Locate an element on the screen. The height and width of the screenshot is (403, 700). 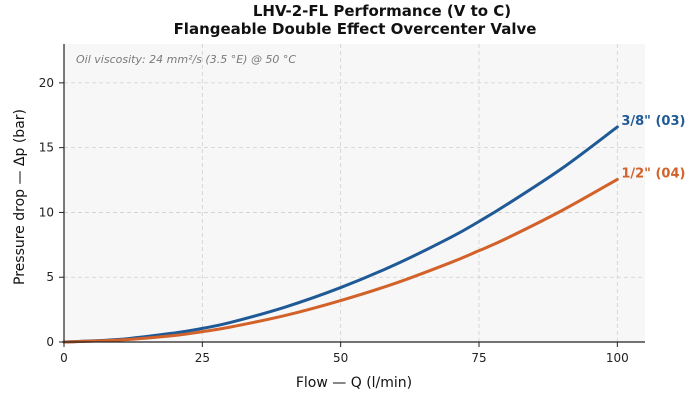
y-tick-label: 5 is located at coordinates (50, 277).